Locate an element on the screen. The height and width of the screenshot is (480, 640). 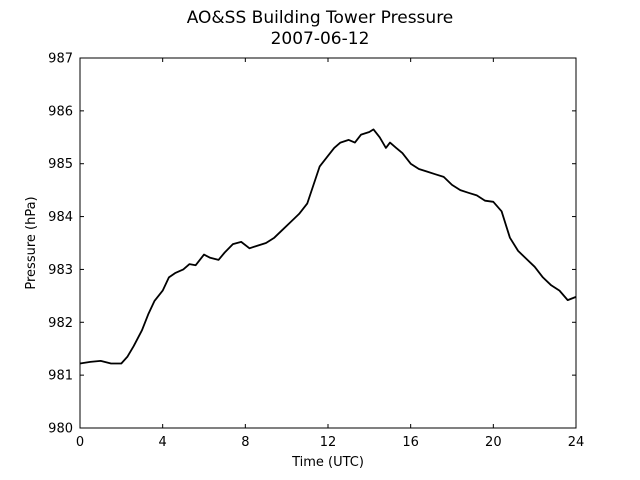
x-tick-label: 24 is located at coordinates (576, 442).